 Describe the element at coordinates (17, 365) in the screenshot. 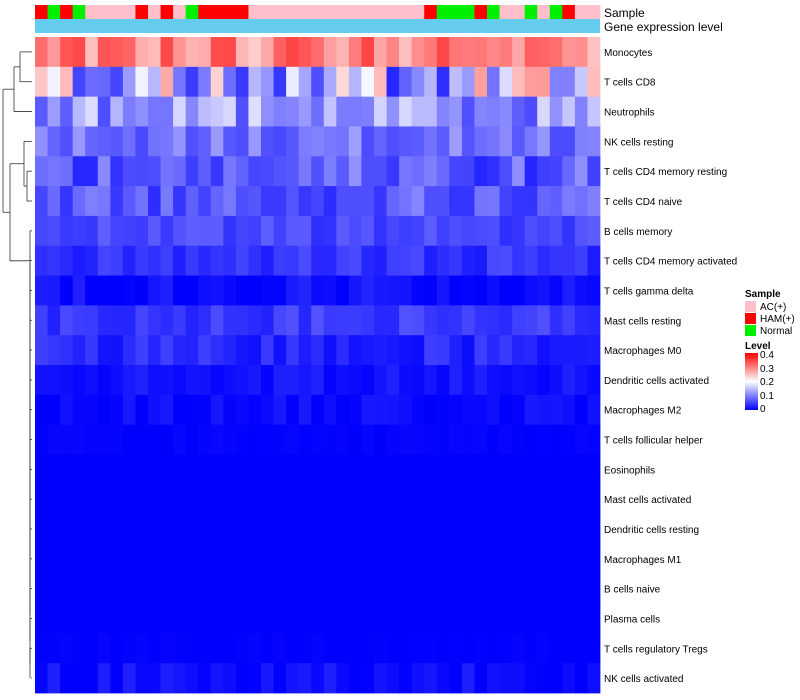

I see `row-dendrogram` at that location.